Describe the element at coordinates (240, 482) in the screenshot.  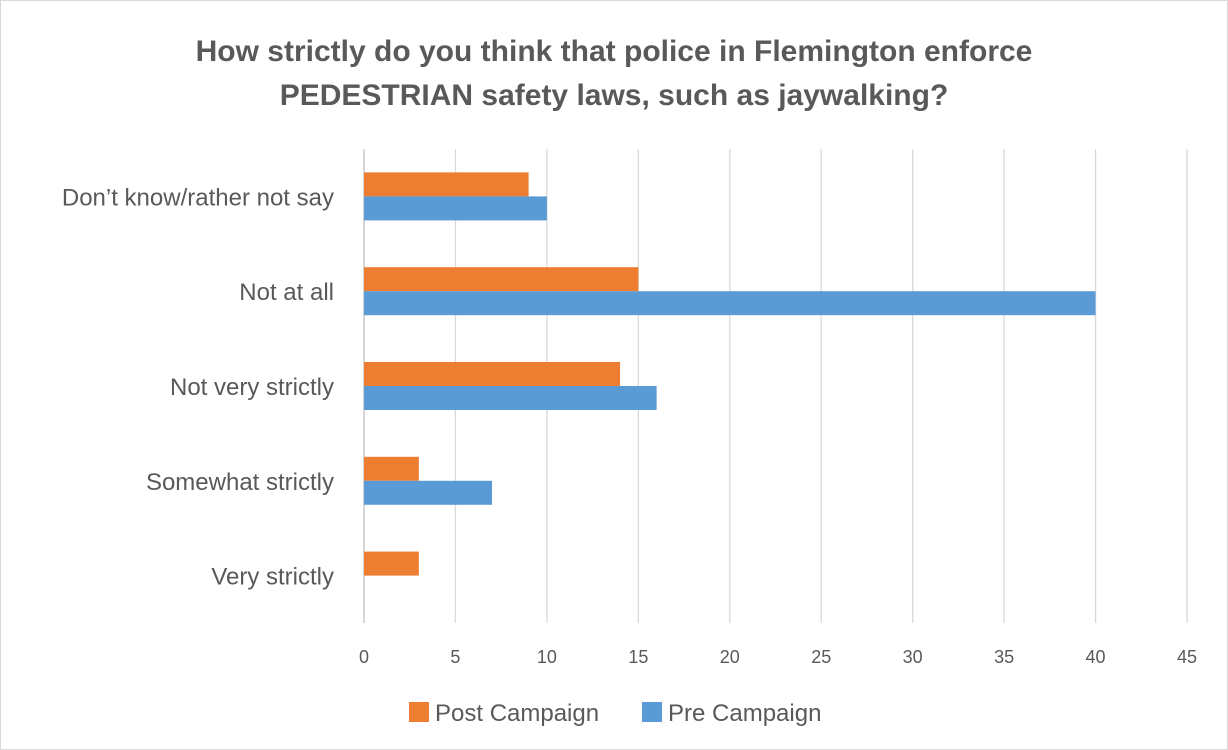
I see `category-label: Somewhat strictly` at that location.